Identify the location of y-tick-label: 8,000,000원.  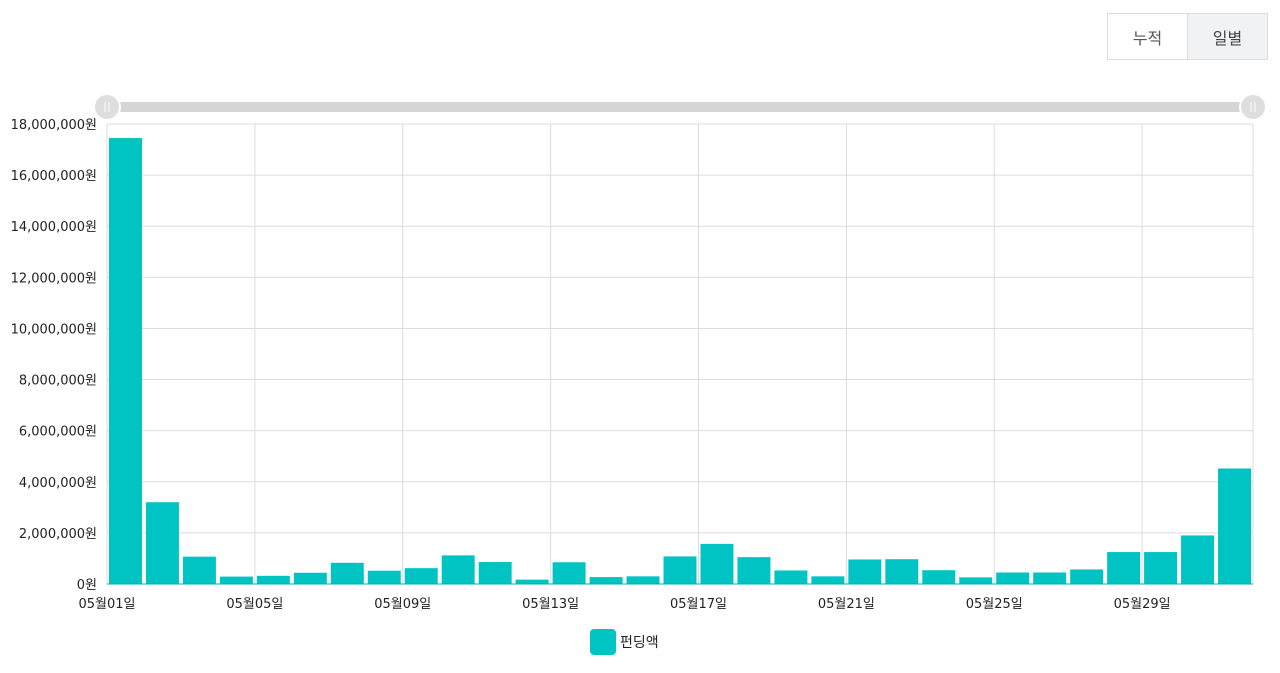
(58, 381).